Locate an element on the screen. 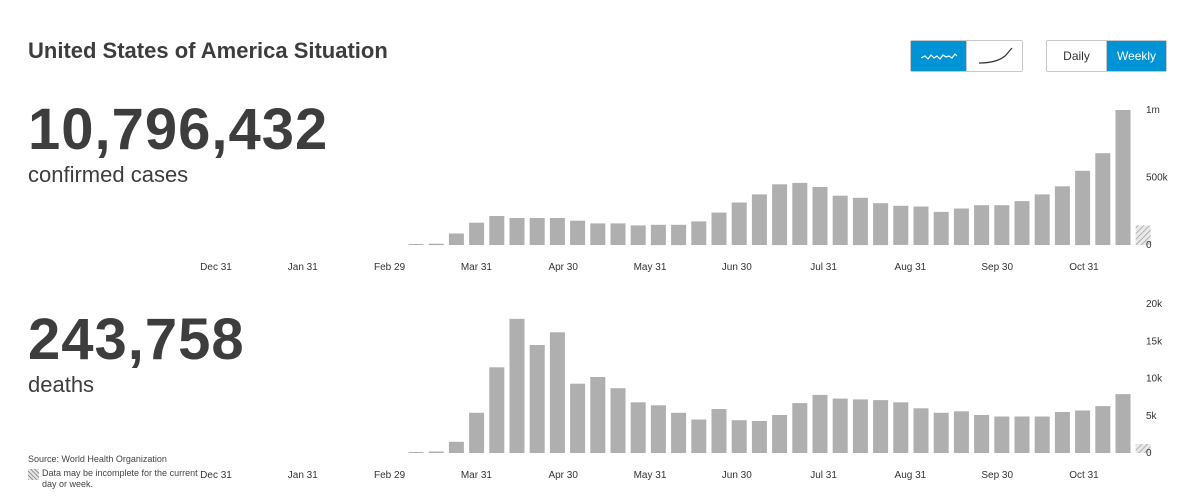  deaths-y-tick-label: 10k is located at coordinates (1154, 379).